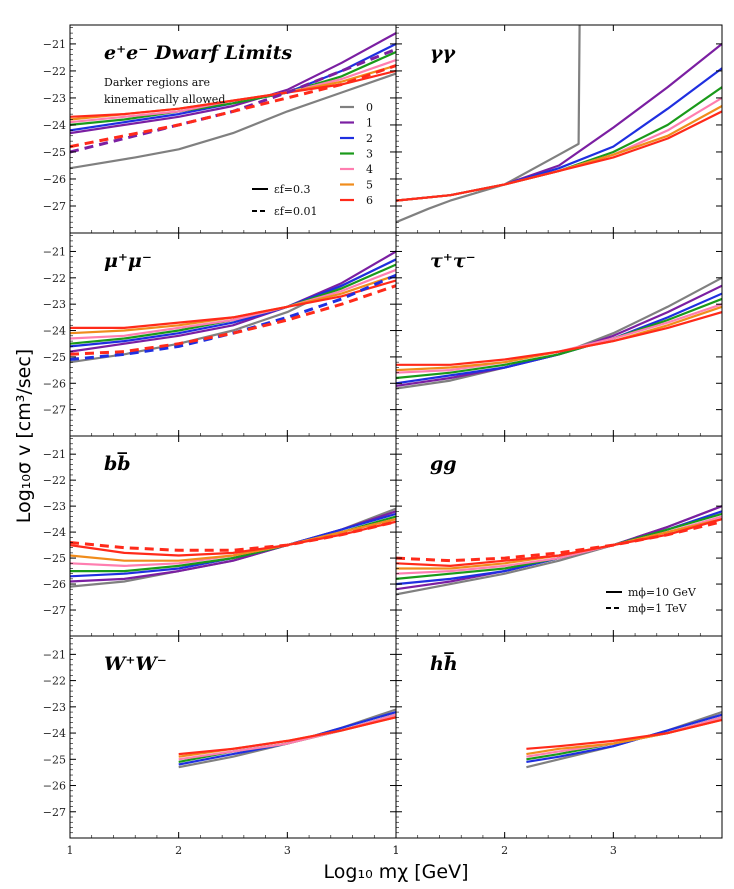 This screenshot has width=734, height=889. Describe the element at coordinates (443, 464) in the screenshot. I see `panel-title: gg` at that location.